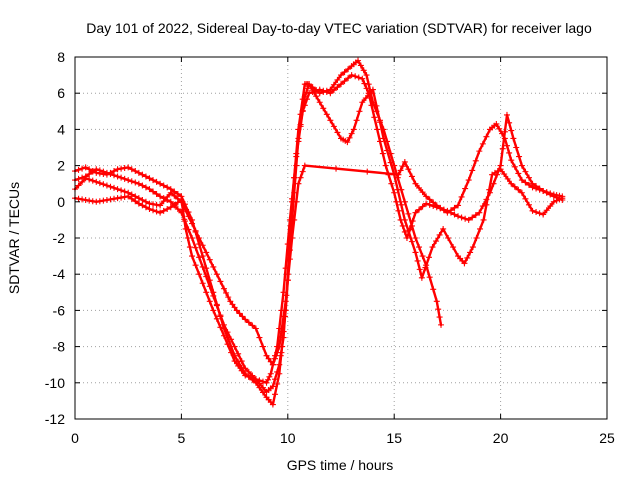  Describe the element at coordinates (59, 238) in the screenshot. I see `y-tick-label: -2` at that location.